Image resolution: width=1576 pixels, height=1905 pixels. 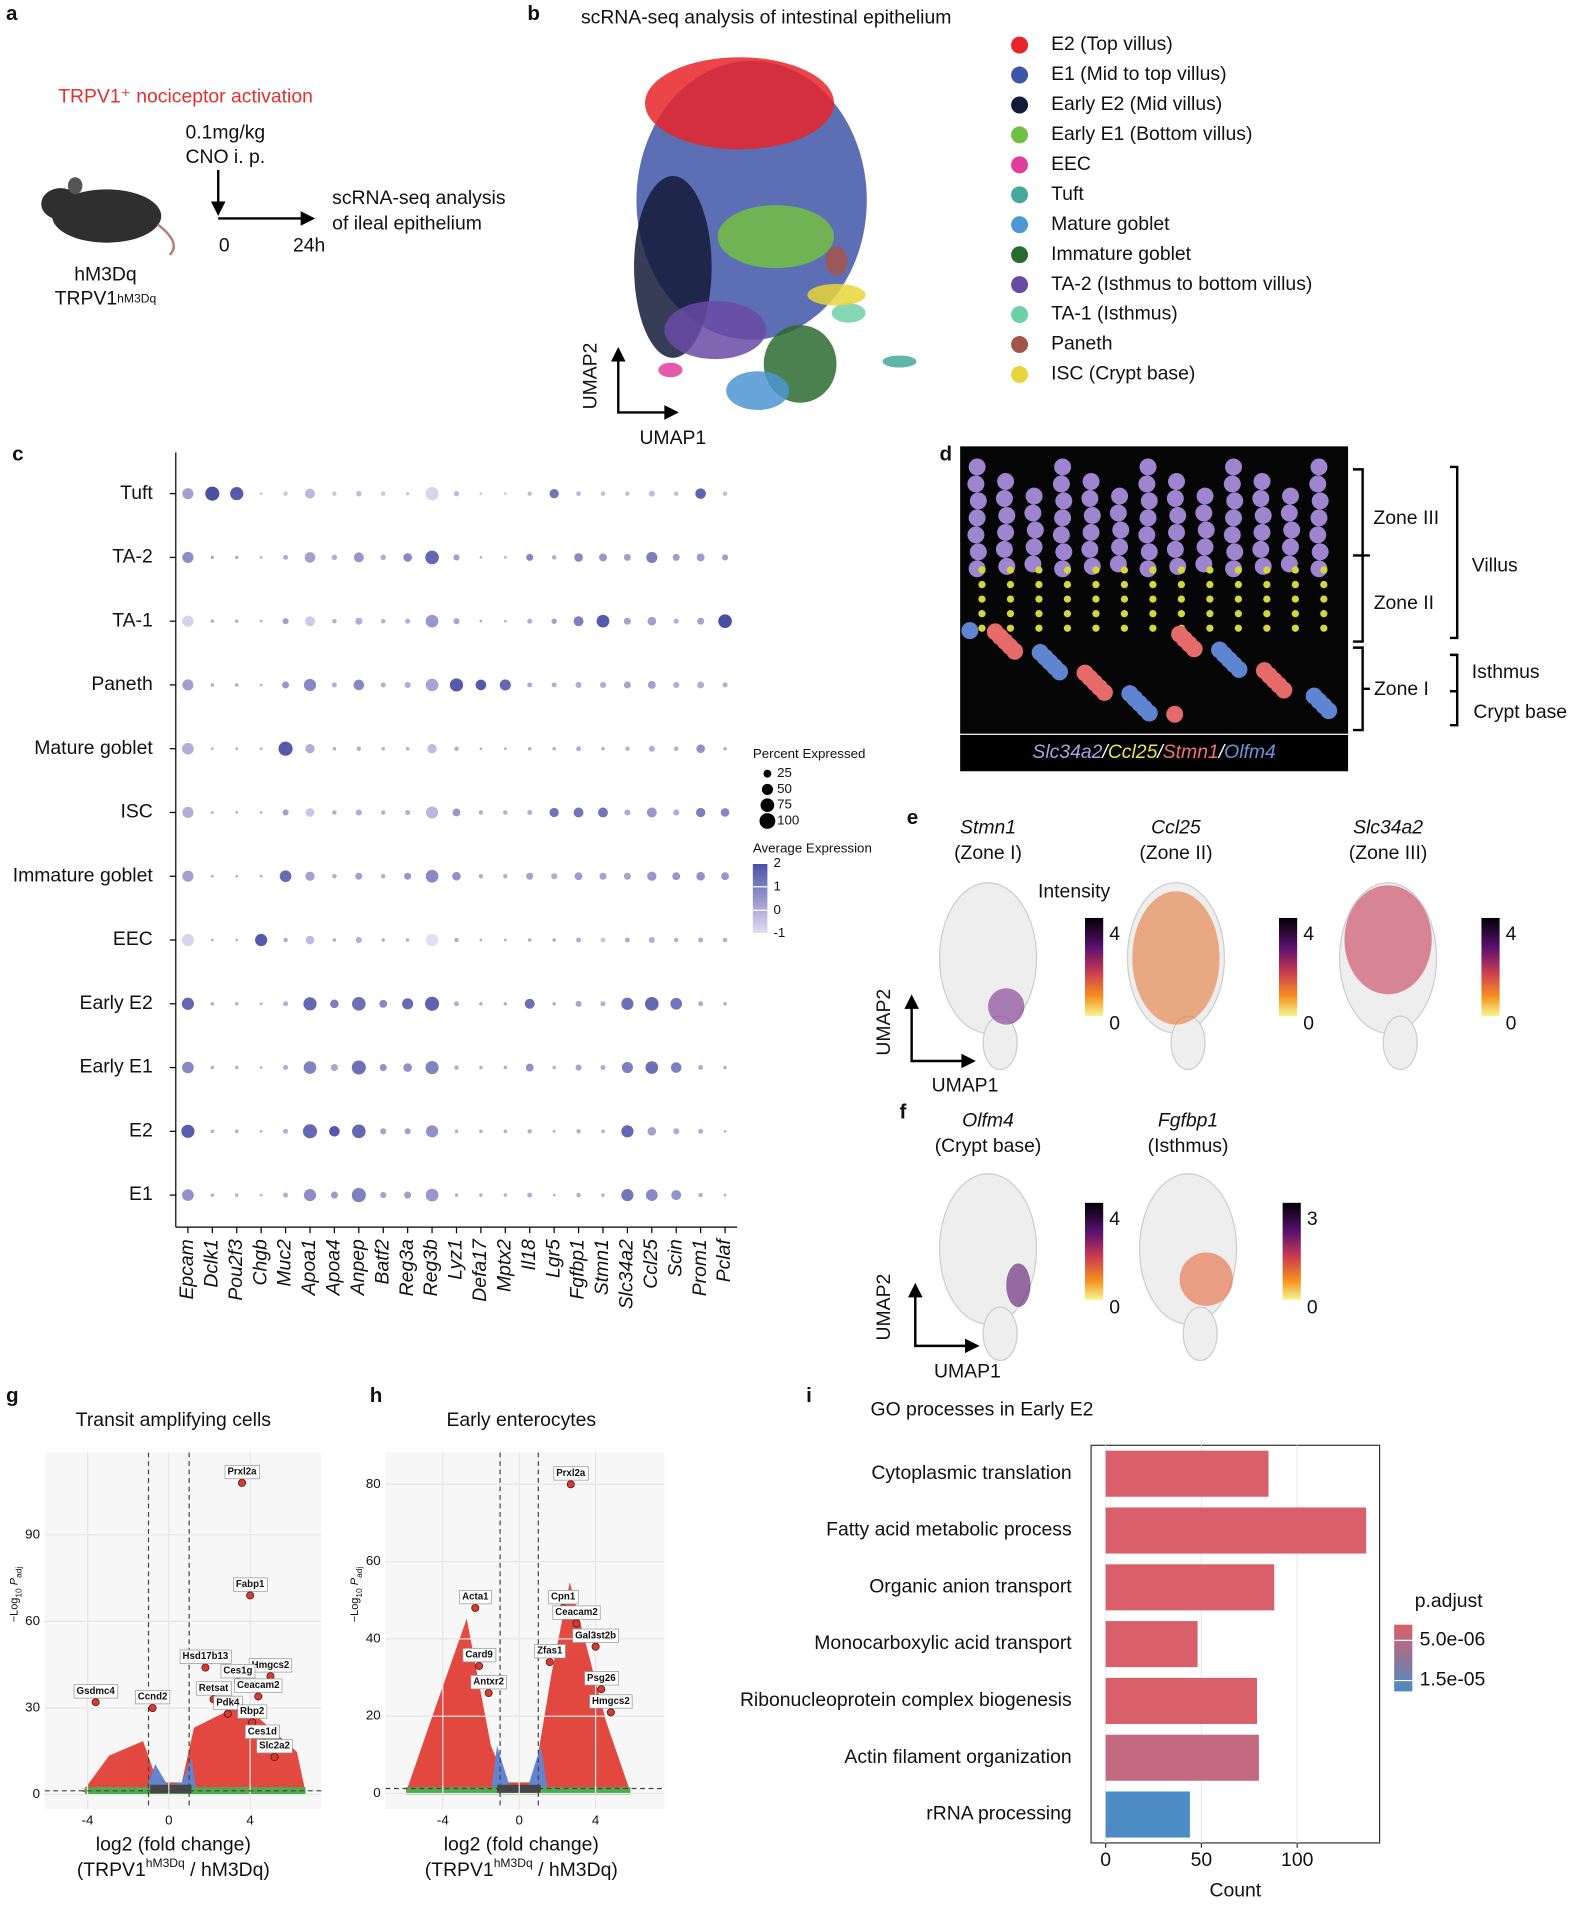 I want to click on colorbar-tick: 0, so click(x=1114, y=1307).